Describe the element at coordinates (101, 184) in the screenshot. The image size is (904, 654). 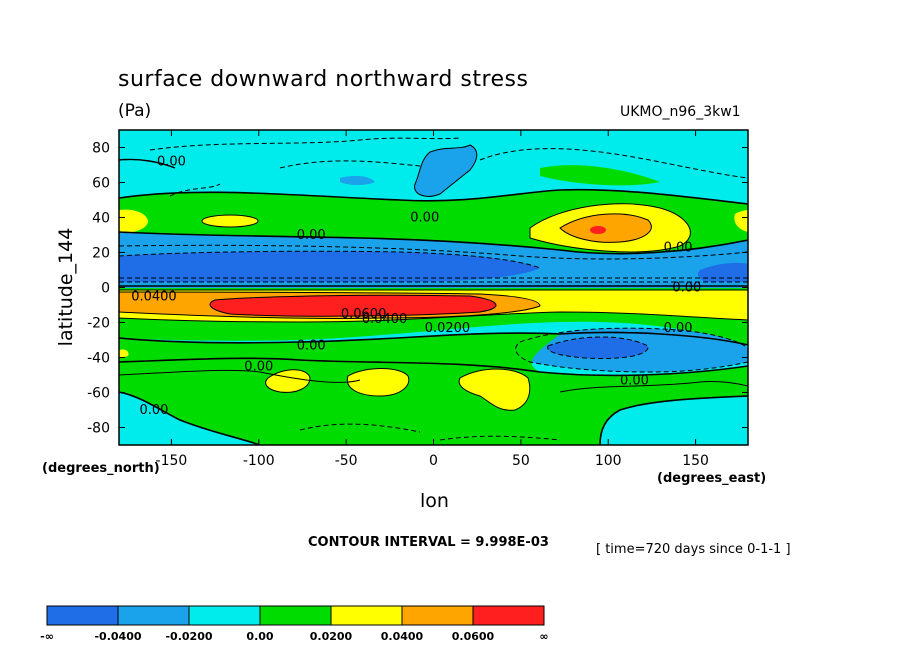
I see `y-tick-label: 60` at that location.